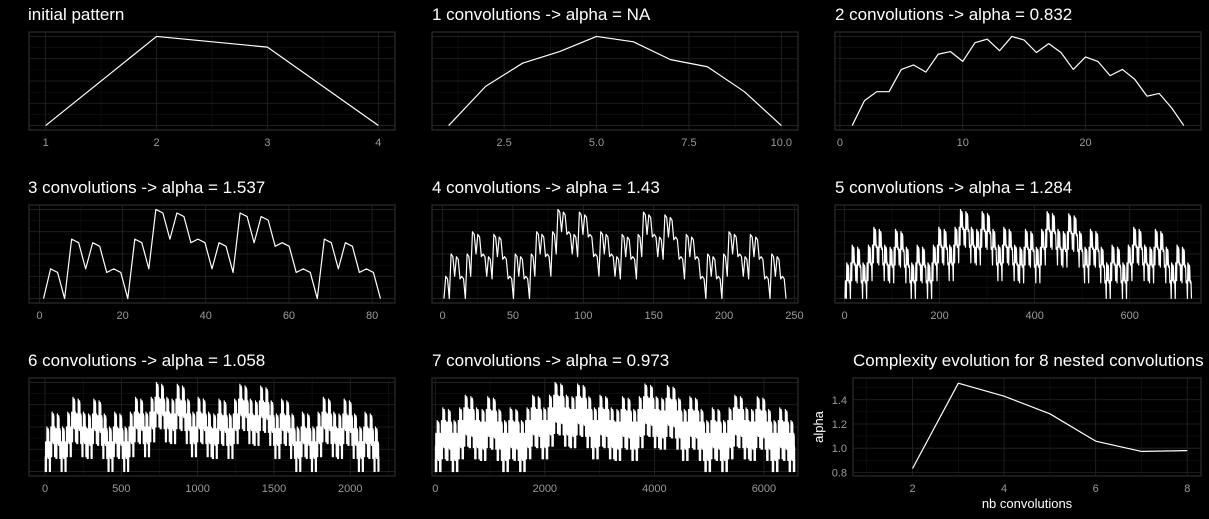  I want to click on x-tick-label: 50, so click(513, 316).